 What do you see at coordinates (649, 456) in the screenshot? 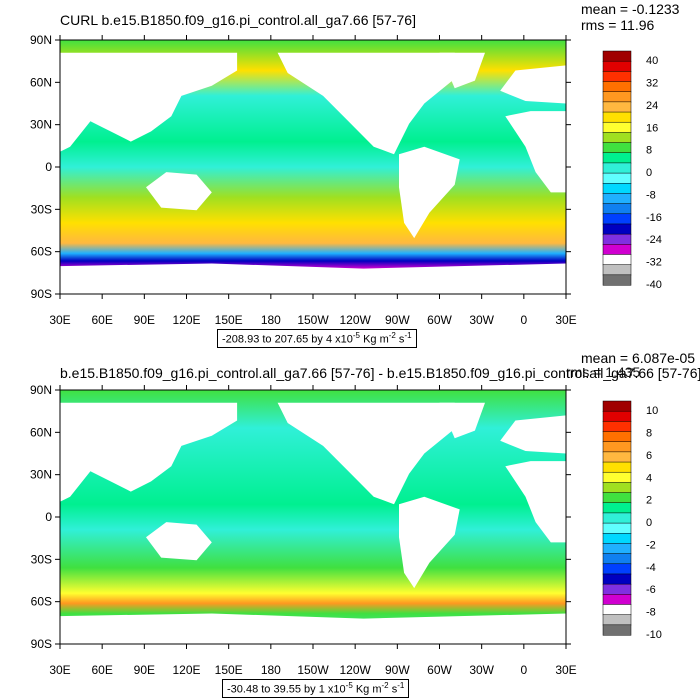
I see `colorbar-label: 6` at bounding box center [649, 456].